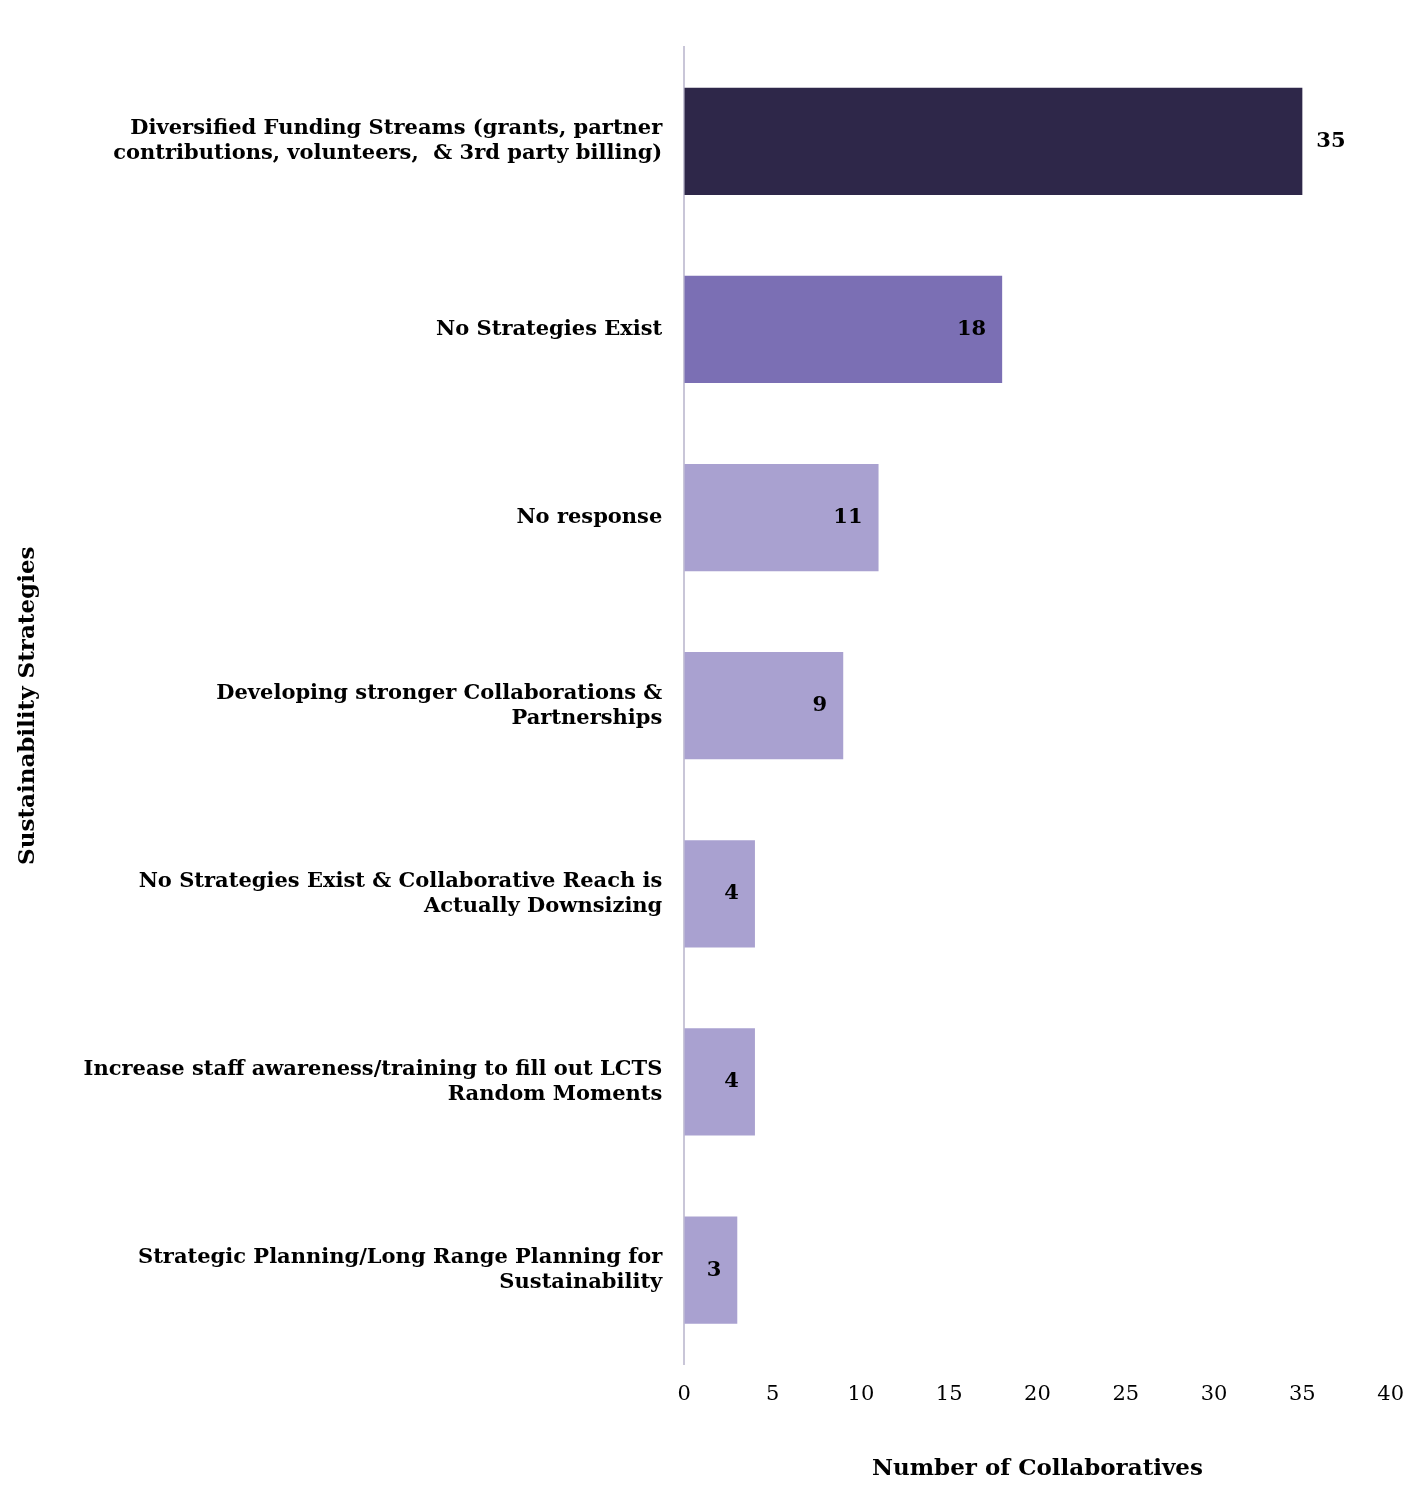  What do you see at coordinates (684, 1393) in the screenshot?
I see `x-tick-label: 0` at bounding box center [684, 1393].